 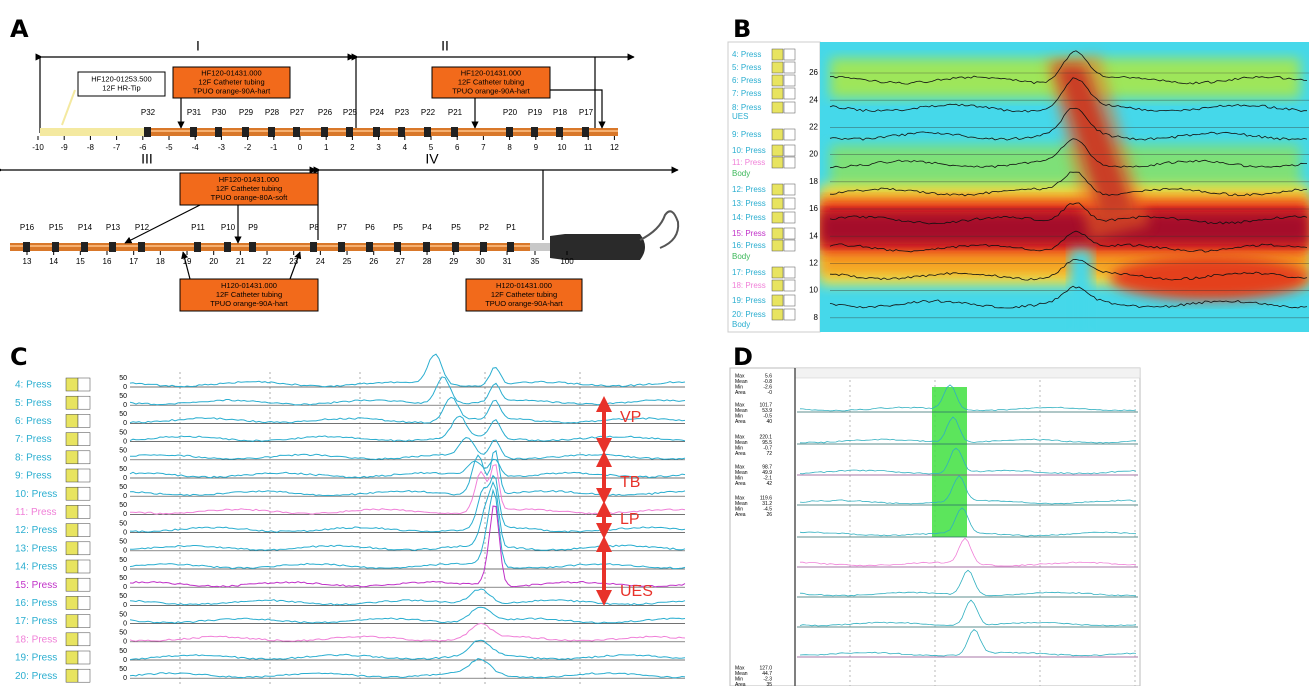 I want to click on heat-blob, so click(x=1081, y=291).